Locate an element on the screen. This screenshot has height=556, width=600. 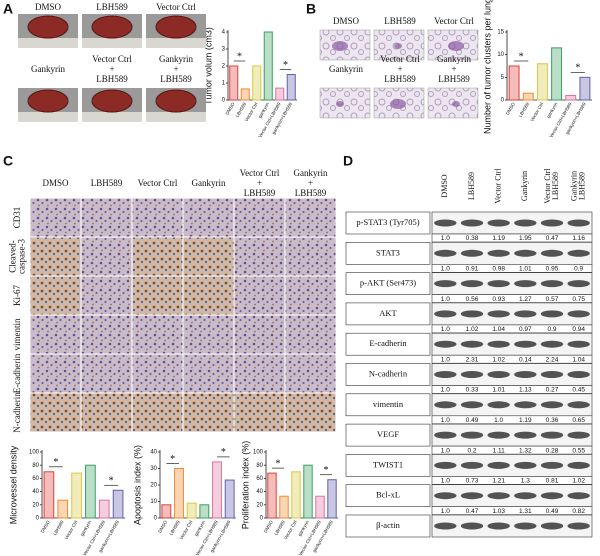
column-label: Vector Ctrl is located at coordinates (547, 186).